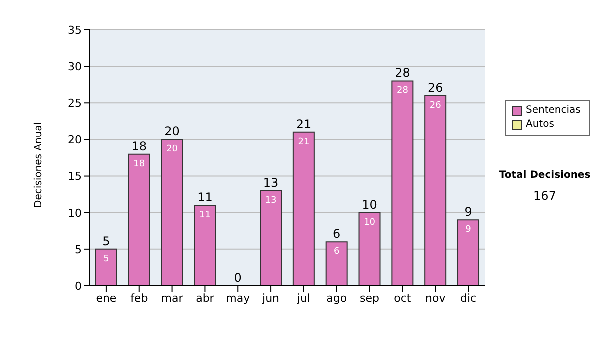 This screenshot has height=340, width=600. What do you see at coordinates (468, 212) in the screenshot?
I see `total-label: 9` at bounding box center [468, 212].